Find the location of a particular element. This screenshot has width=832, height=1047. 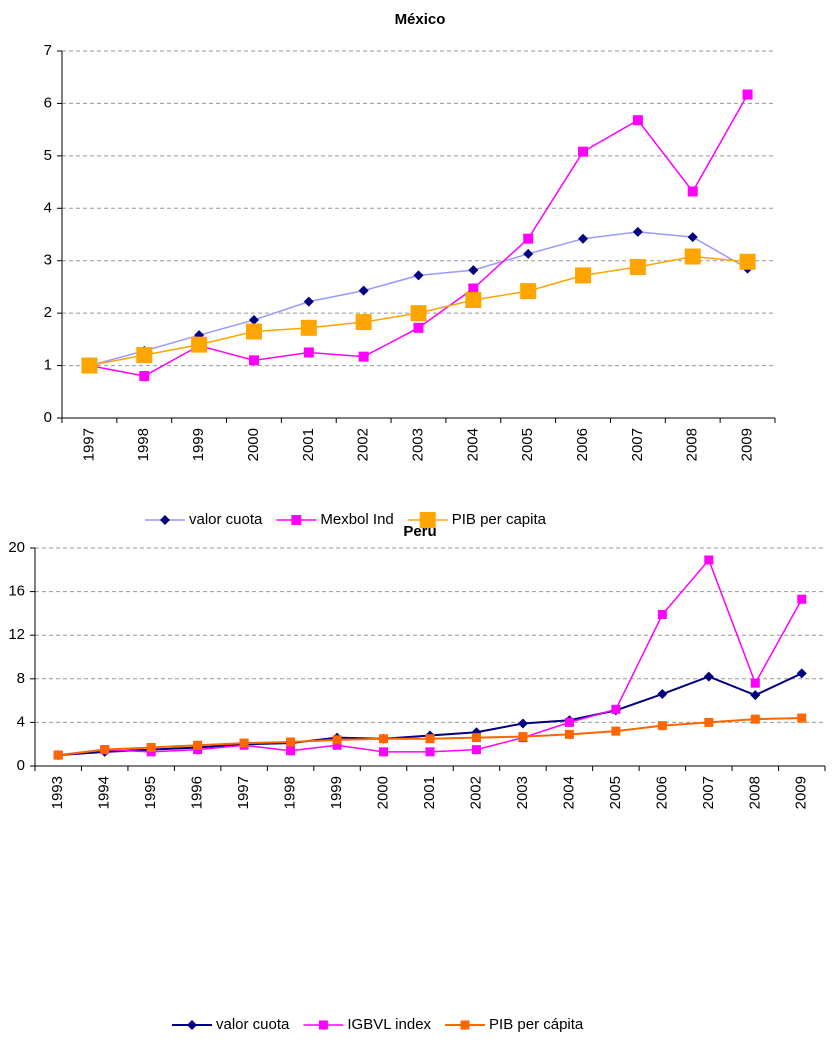

x-tick-label: 1999 is located at coordinates (336, 792).